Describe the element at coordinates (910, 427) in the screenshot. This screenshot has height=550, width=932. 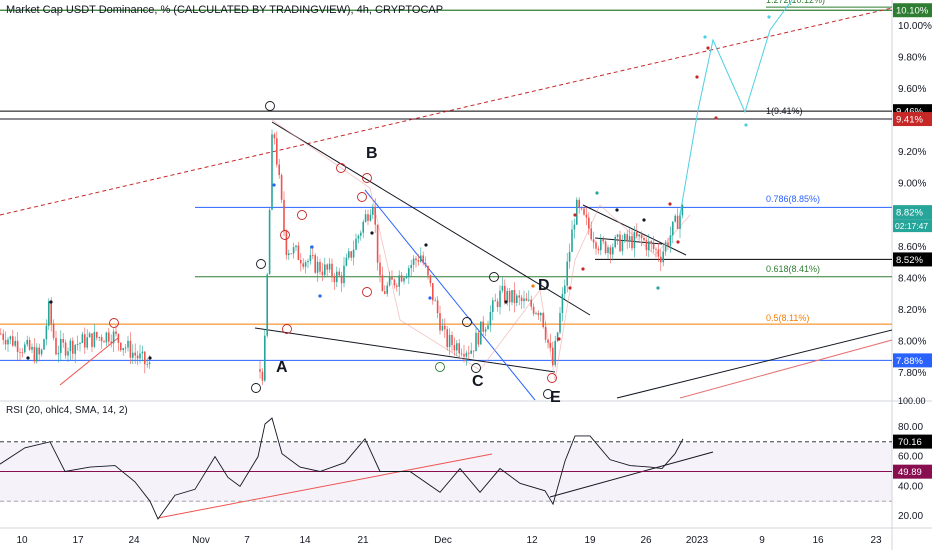
I see `rsi-y-tick-label: 80.00` at that location.